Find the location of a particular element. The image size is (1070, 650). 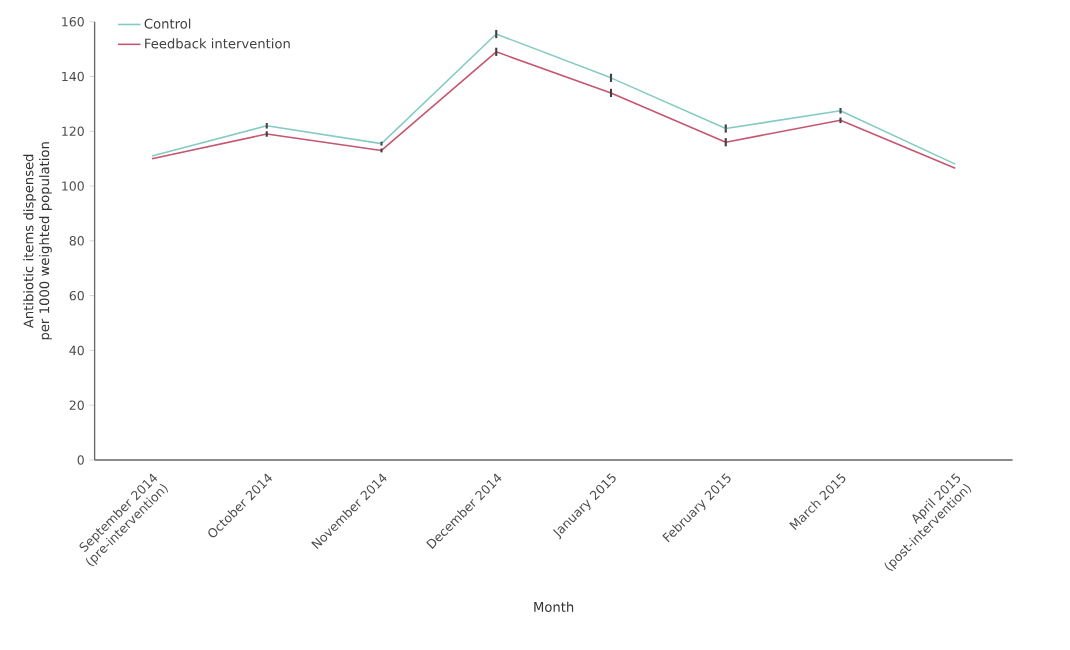

y-tick-label: 0 is located at coordinates (80, 460).